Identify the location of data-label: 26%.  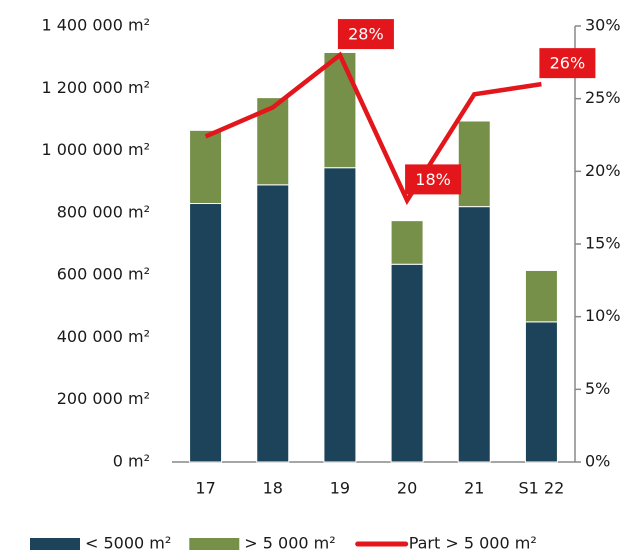
(568, 63).